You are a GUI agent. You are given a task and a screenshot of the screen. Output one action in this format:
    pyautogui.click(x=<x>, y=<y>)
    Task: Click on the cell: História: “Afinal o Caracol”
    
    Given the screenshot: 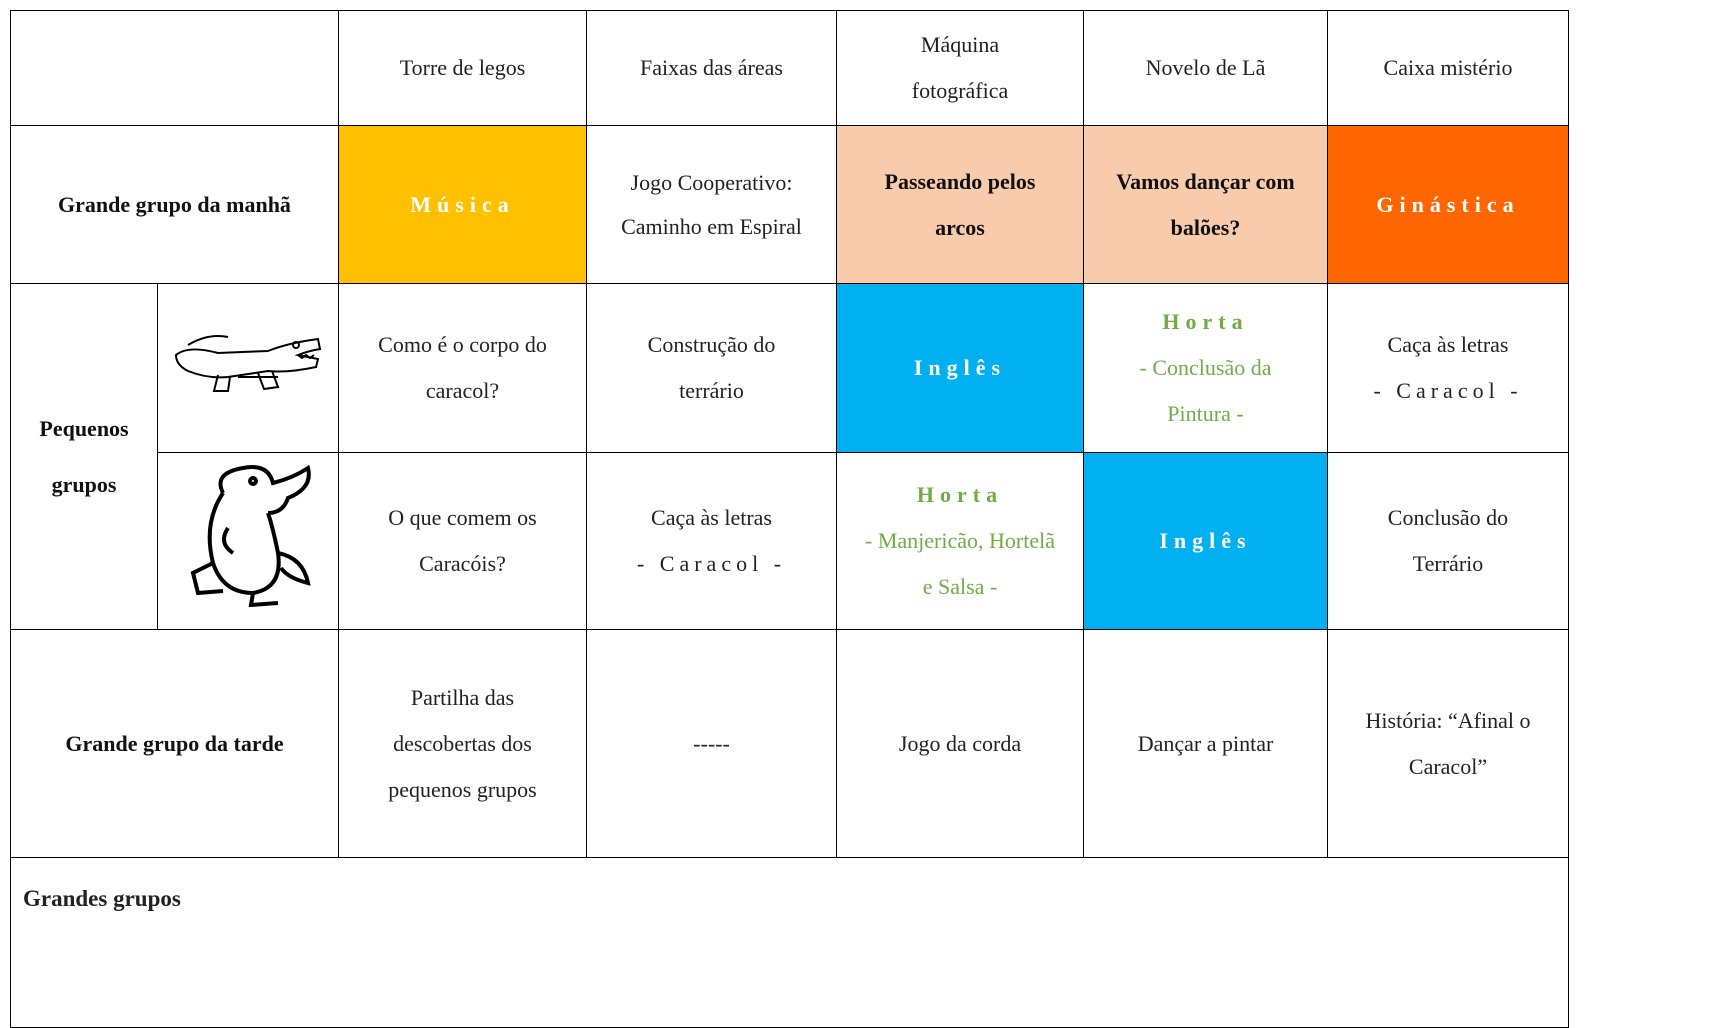 What is the action you would take?
    pyautogui.click(x=1448, y=743)
    